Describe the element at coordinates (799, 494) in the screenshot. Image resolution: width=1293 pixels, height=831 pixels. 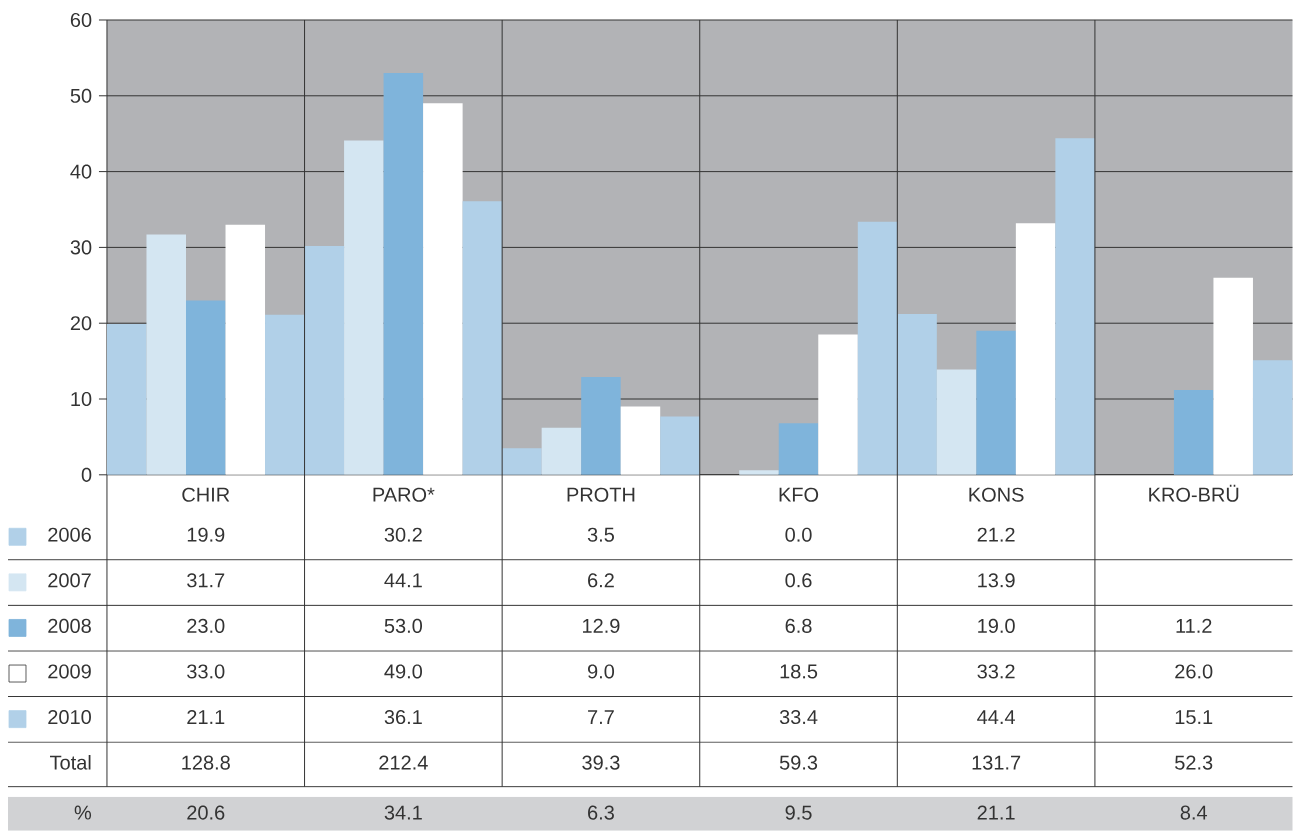
I see `x-tick-label: KFO` at that location.